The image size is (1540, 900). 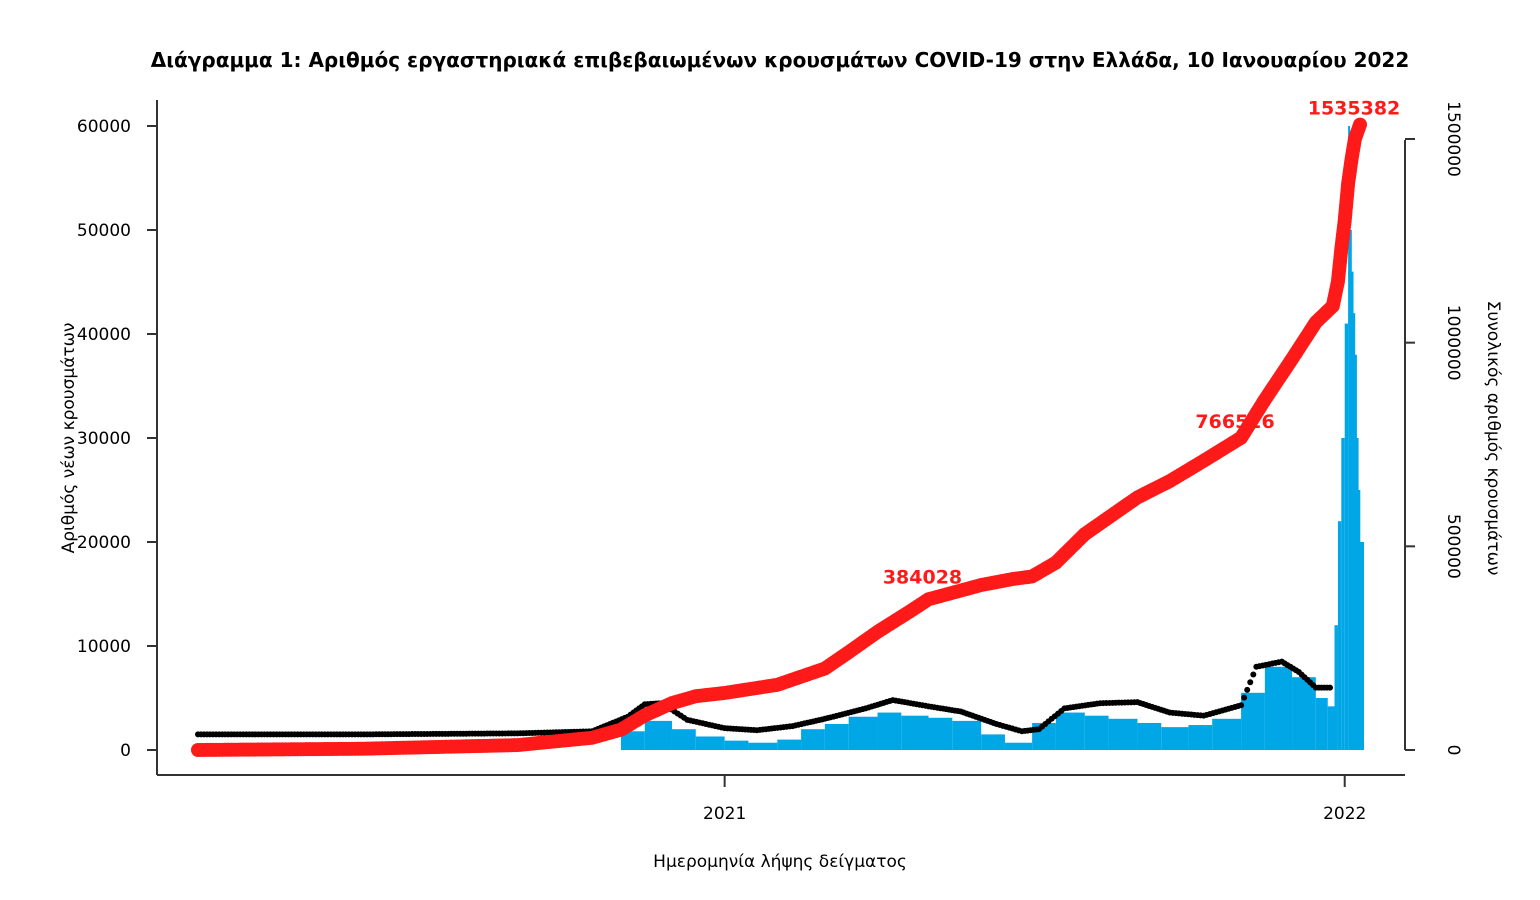 I want to click on cumulative-annotation: 1535382, so click(x=1354, y=109).